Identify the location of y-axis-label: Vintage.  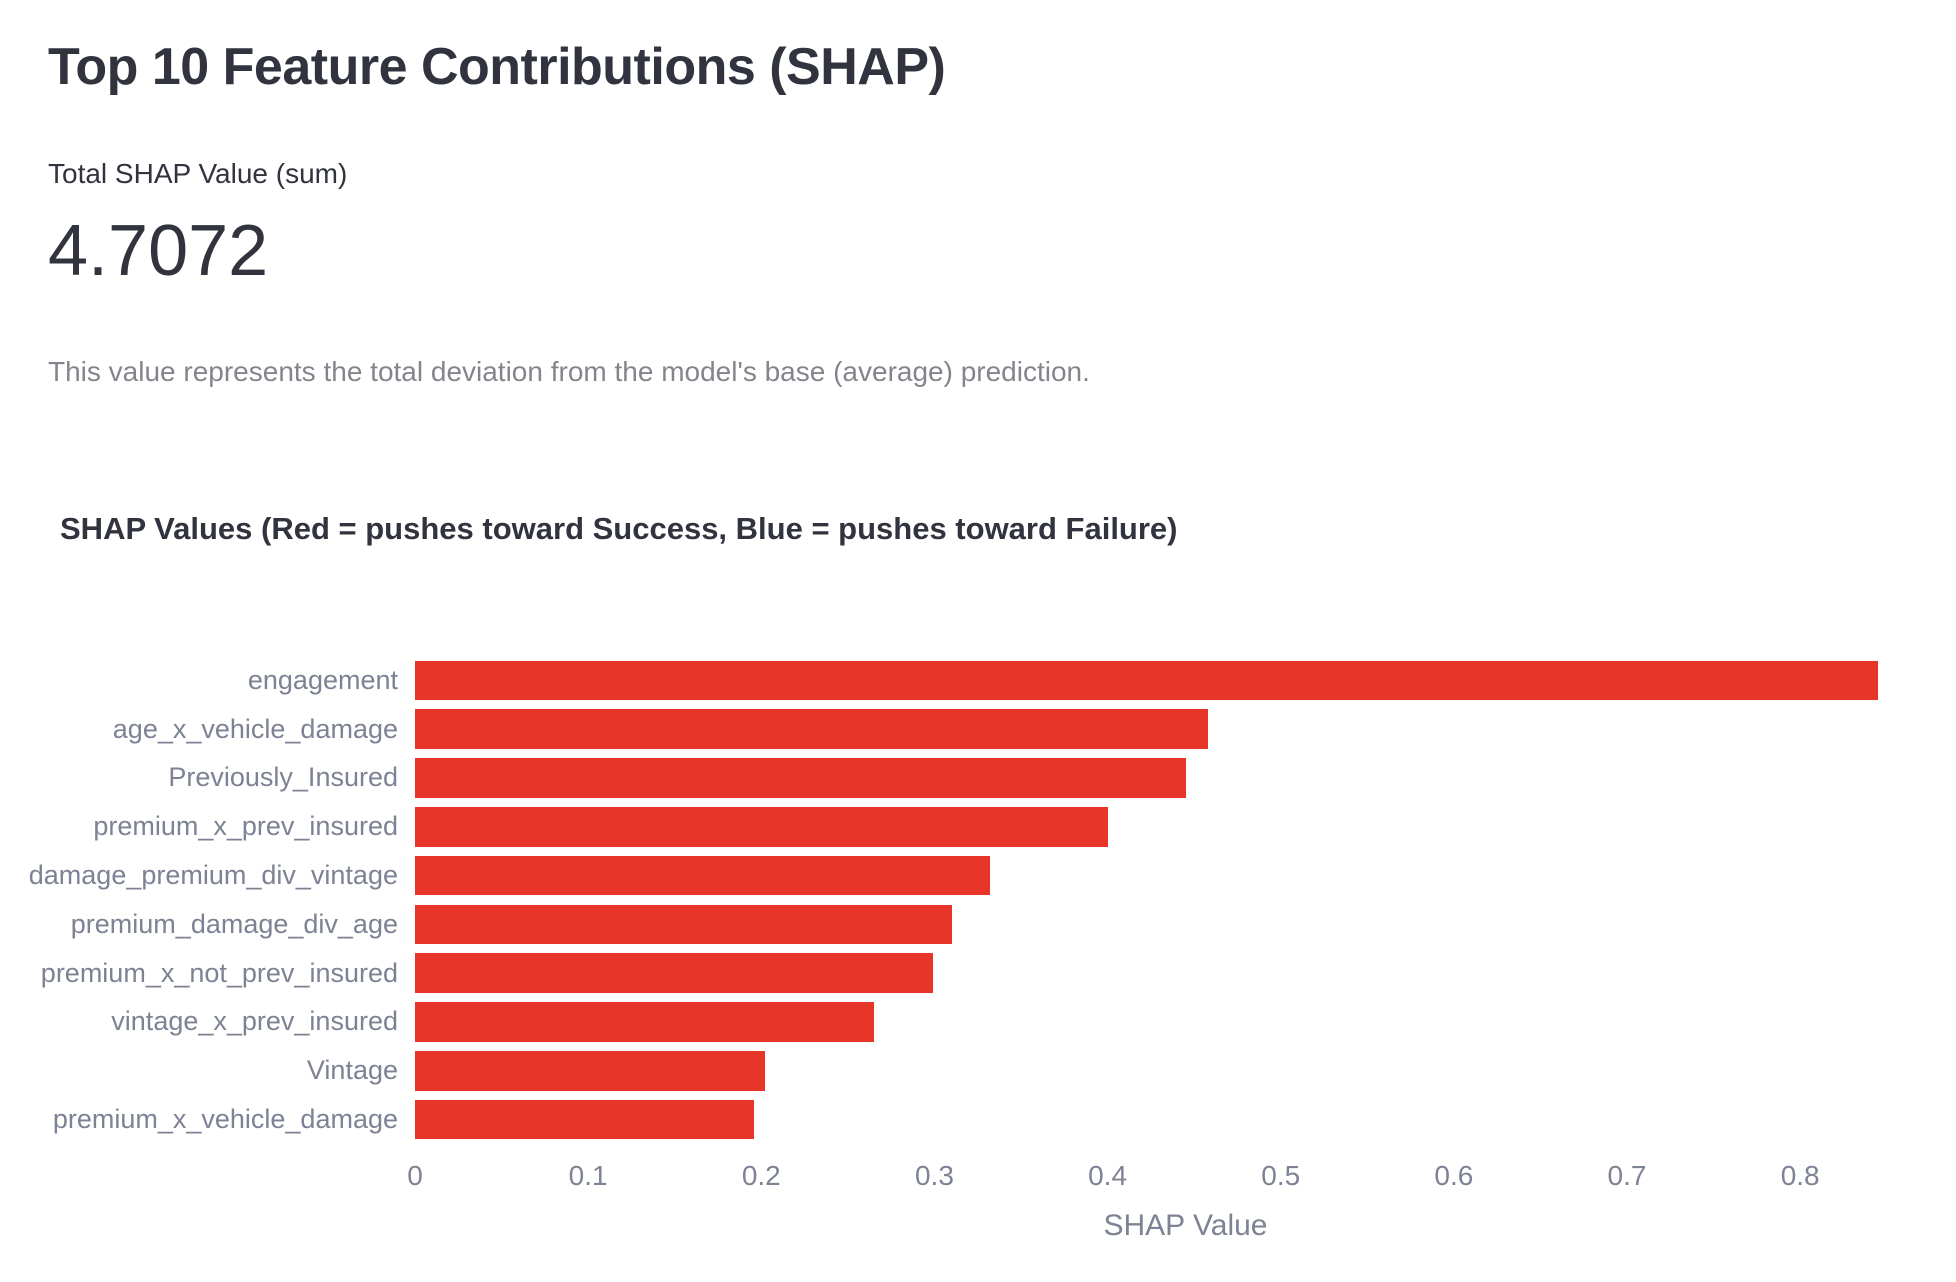
(352, 1070).